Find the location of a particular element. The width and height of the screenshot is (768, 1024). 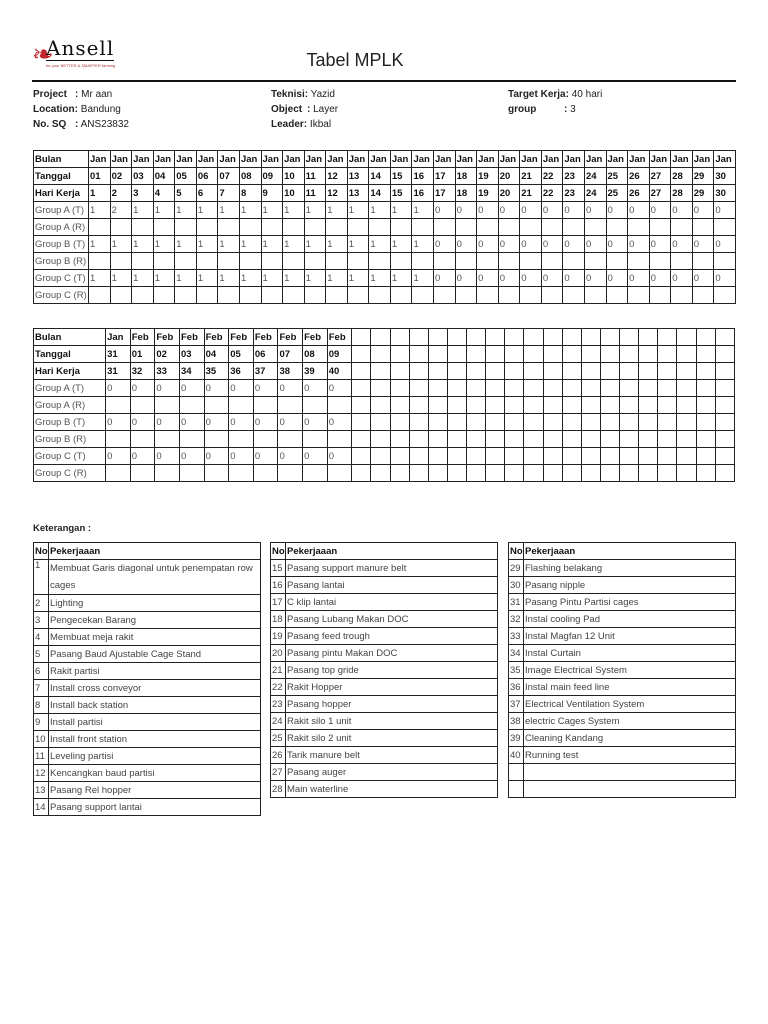

logo-tagline: for your BETTER & SMARTER farming is located at coordinates (81, 65).